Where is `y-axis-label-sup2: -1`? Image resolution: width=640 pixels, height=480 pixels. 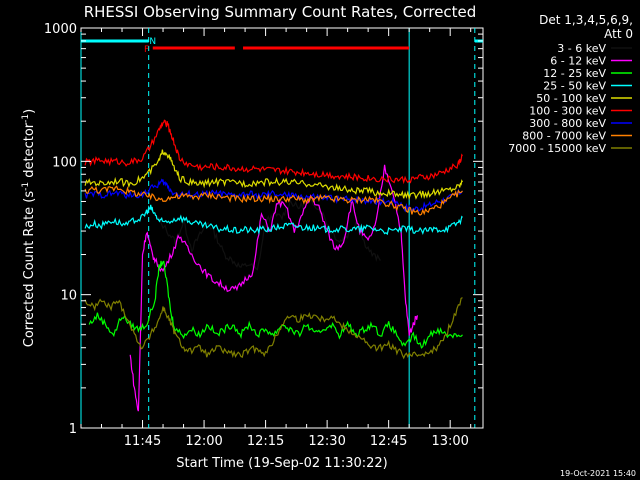
y-axis-label-sup2: -1 is located at coordinates (26, 118).